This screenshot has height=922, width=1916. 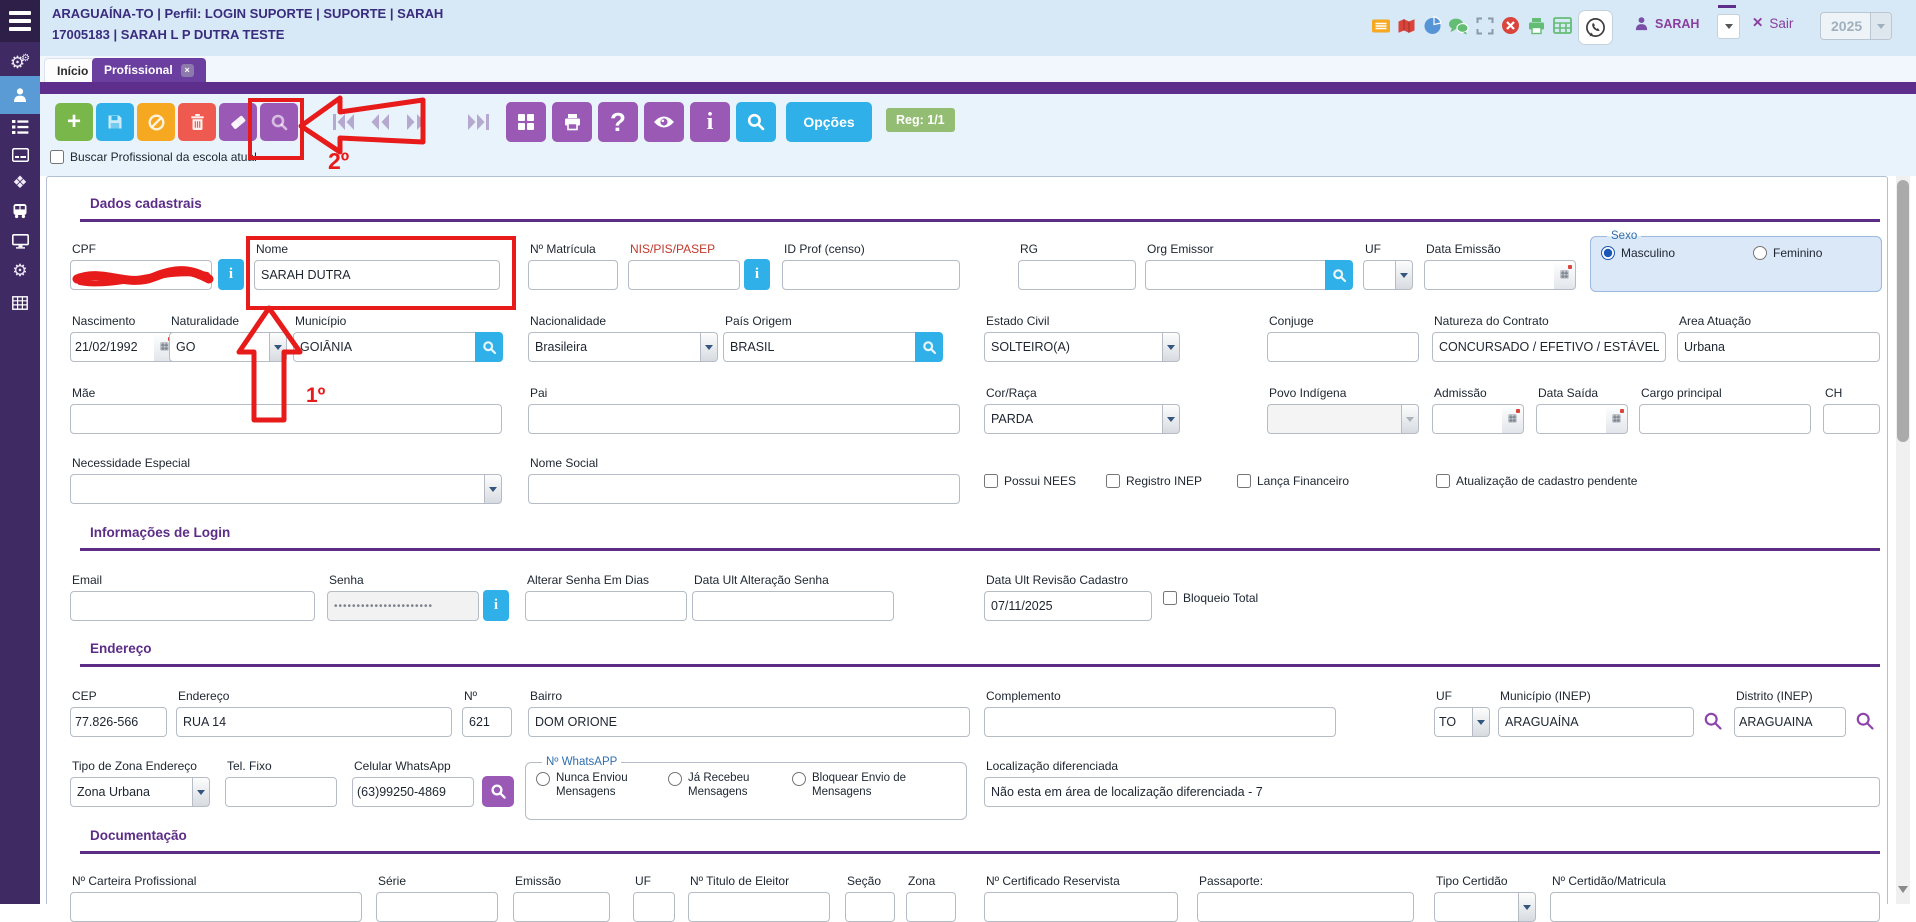 I want to click on tel-fixo-input, so click(x=281, y=792).